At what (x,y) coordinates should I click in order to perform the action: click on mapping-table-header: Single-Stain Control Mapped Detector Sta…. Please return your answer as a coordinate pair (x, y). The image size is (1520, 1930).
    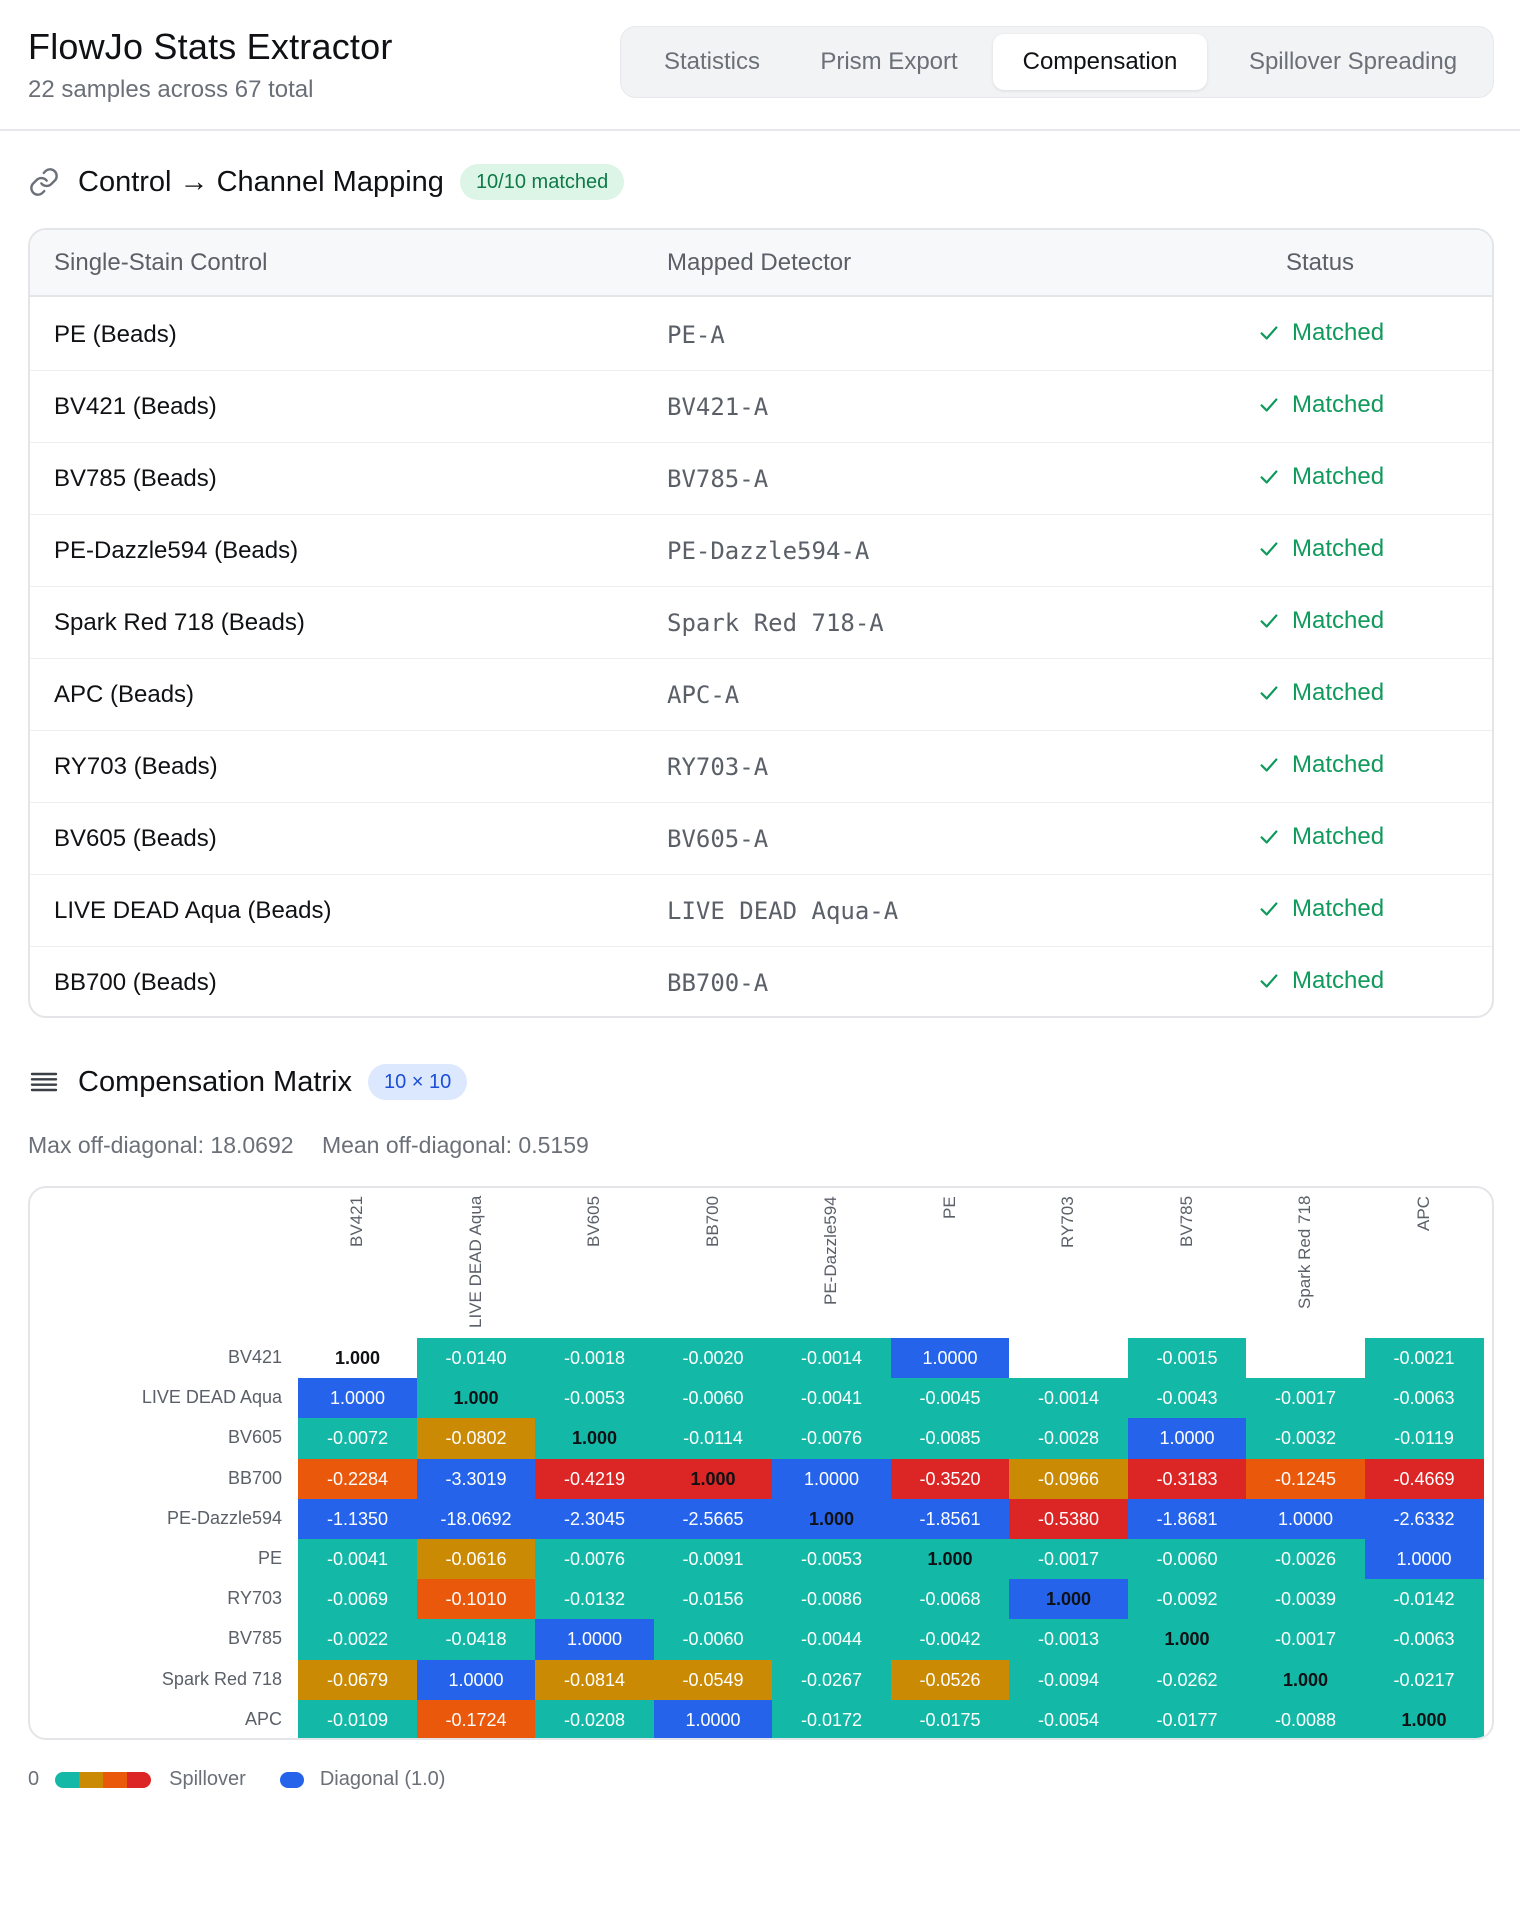
    Looking at the image, I should click on (761, 263).